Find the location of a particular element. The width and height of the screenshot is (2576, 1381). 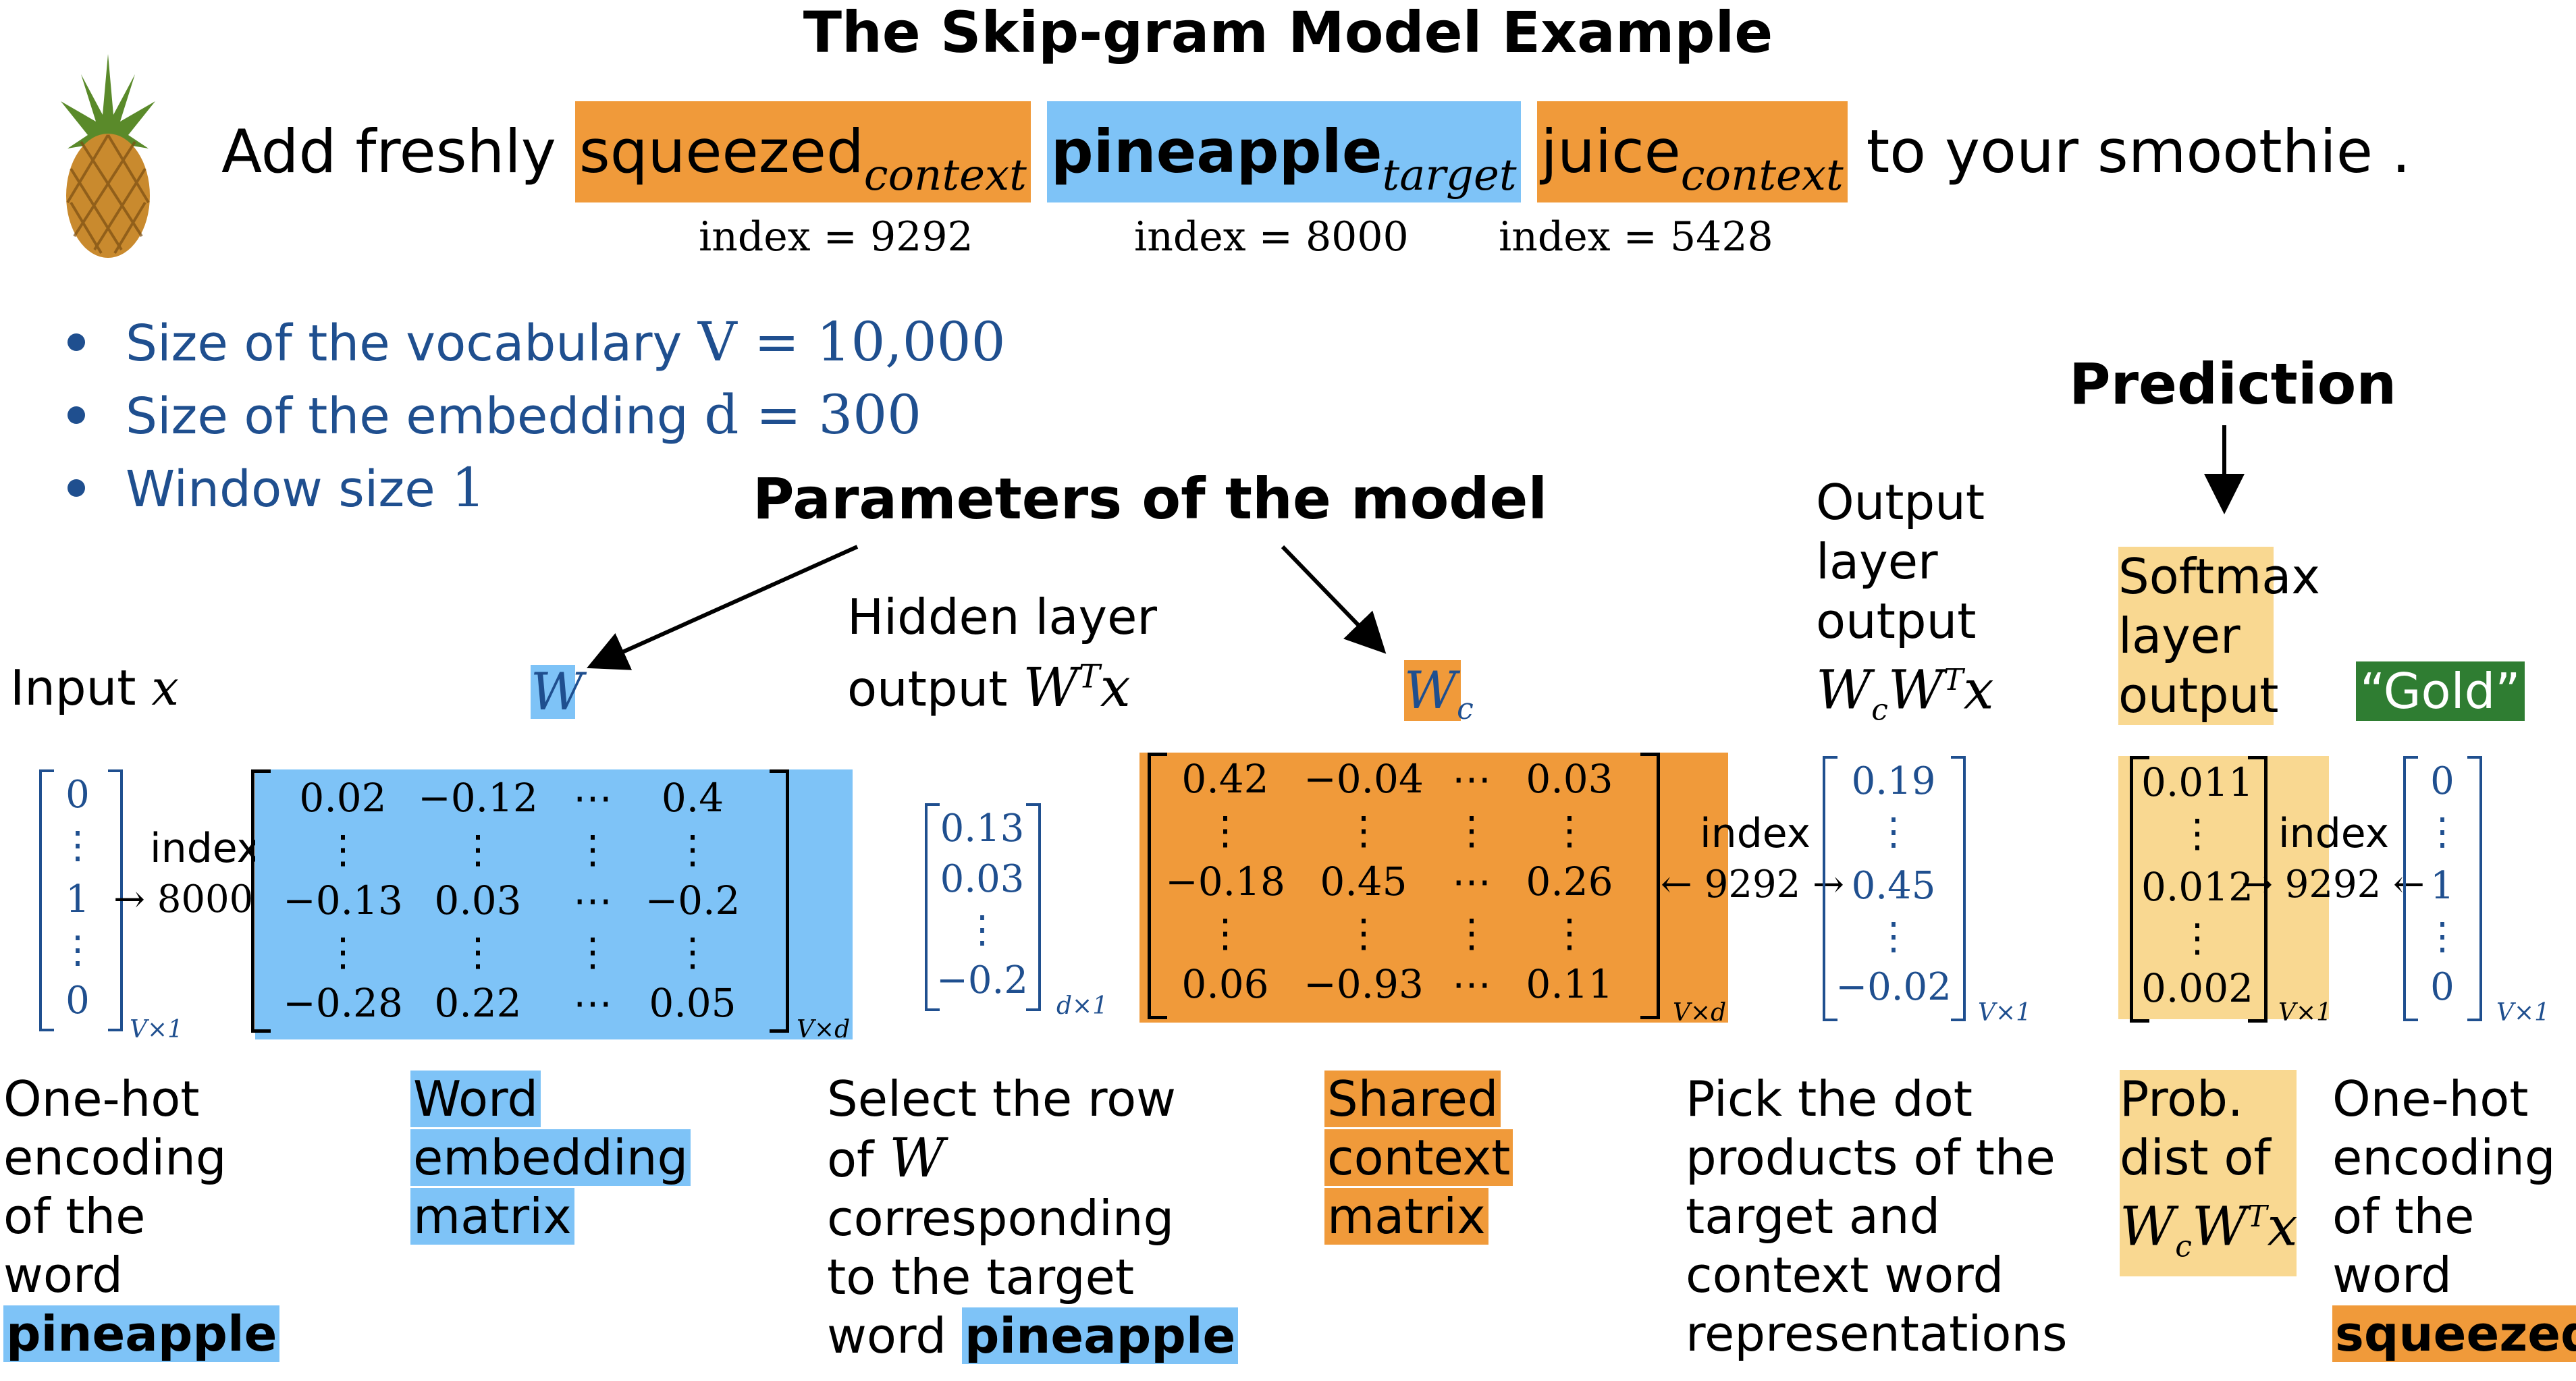

w-matrix-cell: 0.03 is located at coordinates (478, 900).